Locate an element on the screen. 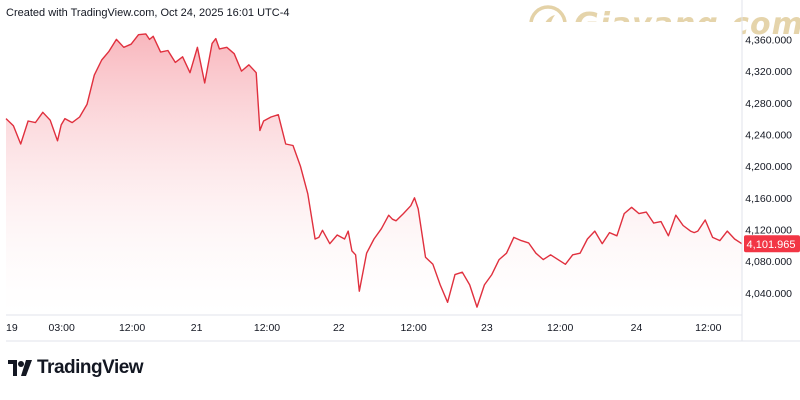 This screenshot has width=800, height=400. y-tick-label: 4,360.000 is located at coordinates (768, 40).